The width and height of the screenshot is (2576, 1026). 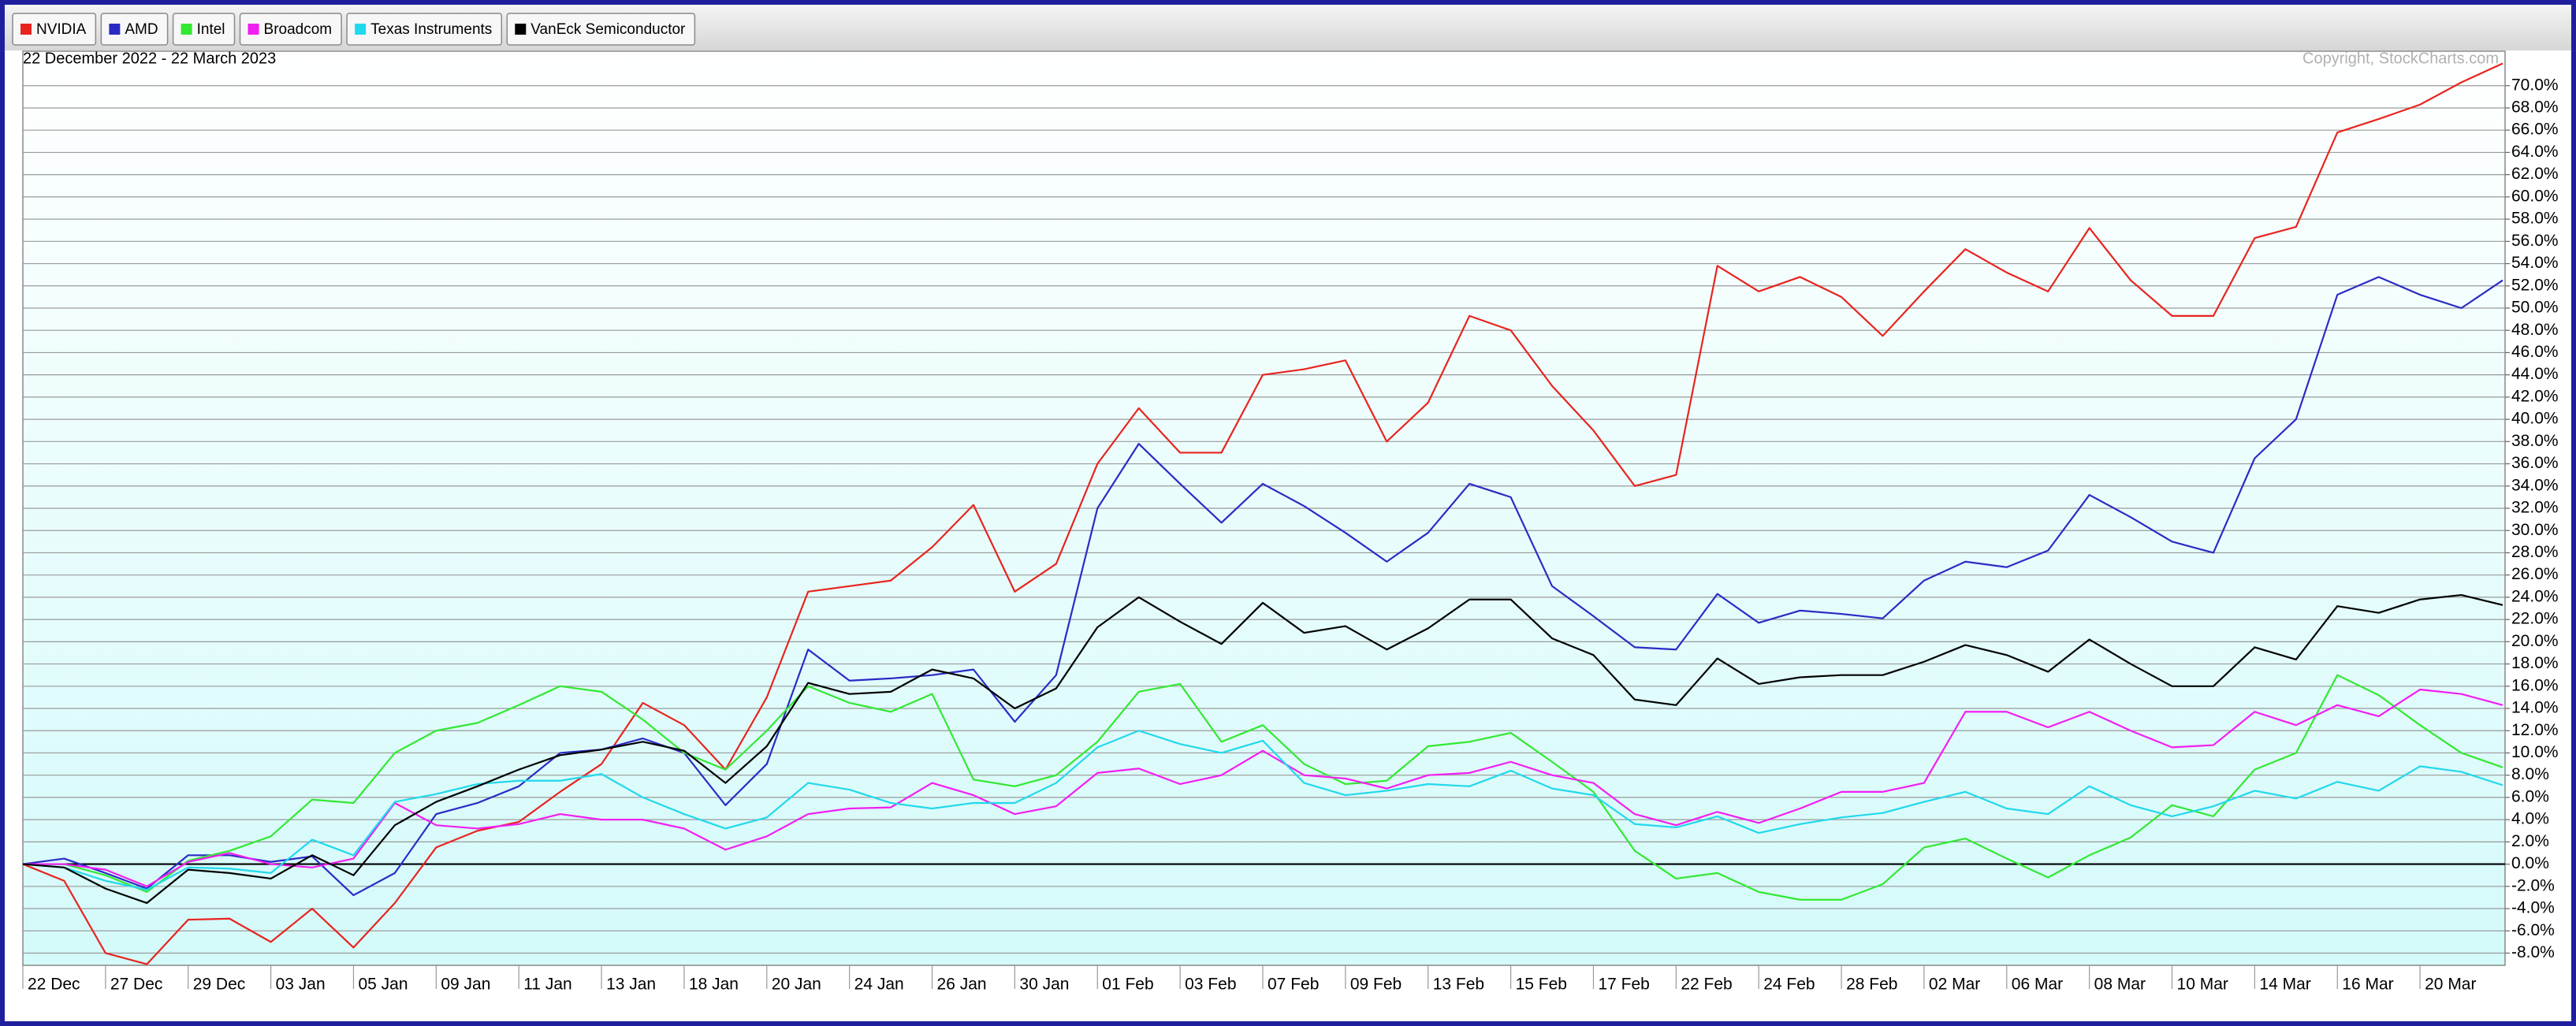 I want to click on x-tick-label: 03 Jan, so click(x=301, y=985).